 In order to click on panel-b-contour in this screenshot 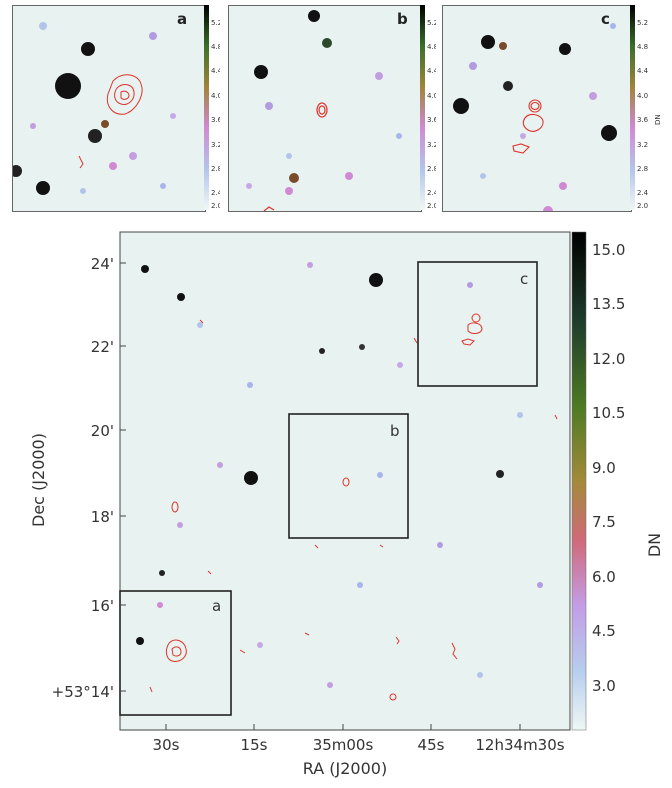, I will do `click(295, 156)`.